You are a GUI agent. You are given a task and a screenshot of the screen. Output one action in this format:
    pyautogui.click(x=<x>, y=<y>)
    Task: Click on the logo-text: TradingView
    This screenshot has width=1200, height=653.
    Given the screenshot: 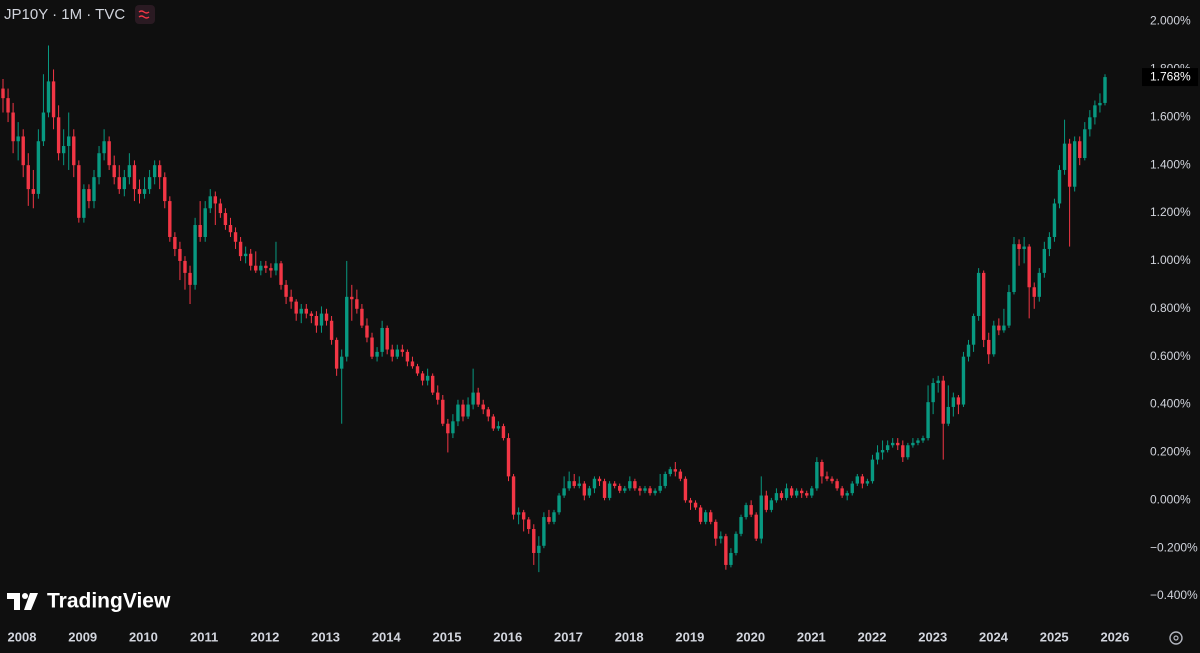 What is the action you would take?
    pyautogui.click(x=109, y=601)
    